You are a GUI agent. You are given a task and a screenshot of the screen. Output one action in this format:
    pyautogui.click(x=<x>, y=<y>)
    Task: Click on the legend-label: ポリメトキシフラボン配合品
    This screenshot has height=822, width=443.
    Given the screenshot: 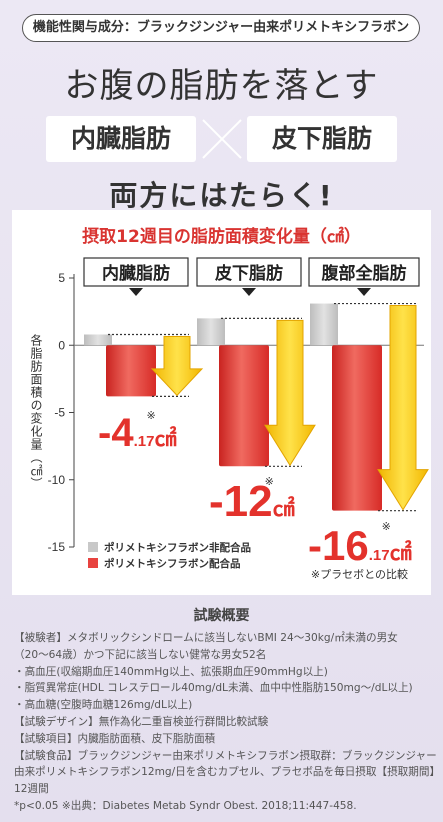 What is the action you would take?
    pyautogui.click(x=172, y=563)
    